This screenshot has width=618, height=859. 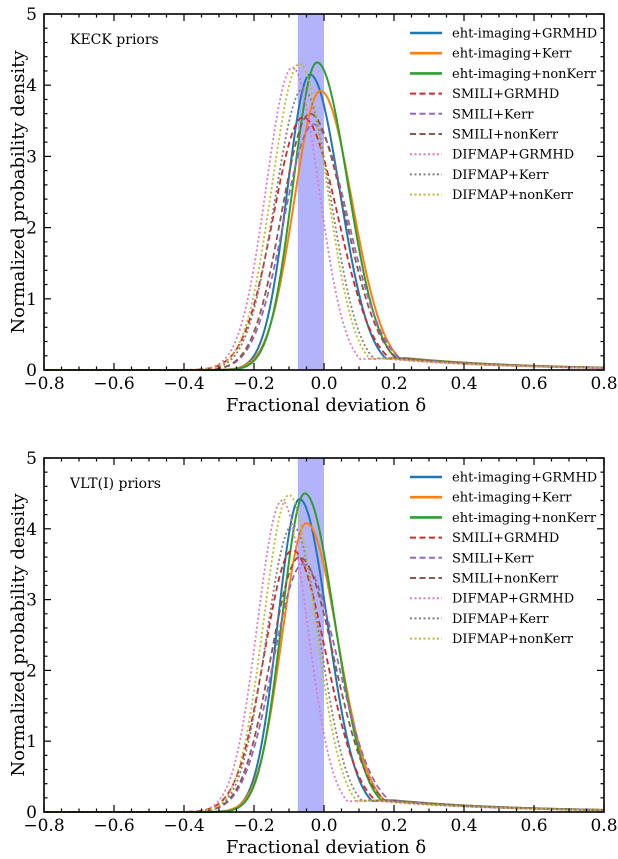 I want to click on shaded-band, so click(x=310, y=192).